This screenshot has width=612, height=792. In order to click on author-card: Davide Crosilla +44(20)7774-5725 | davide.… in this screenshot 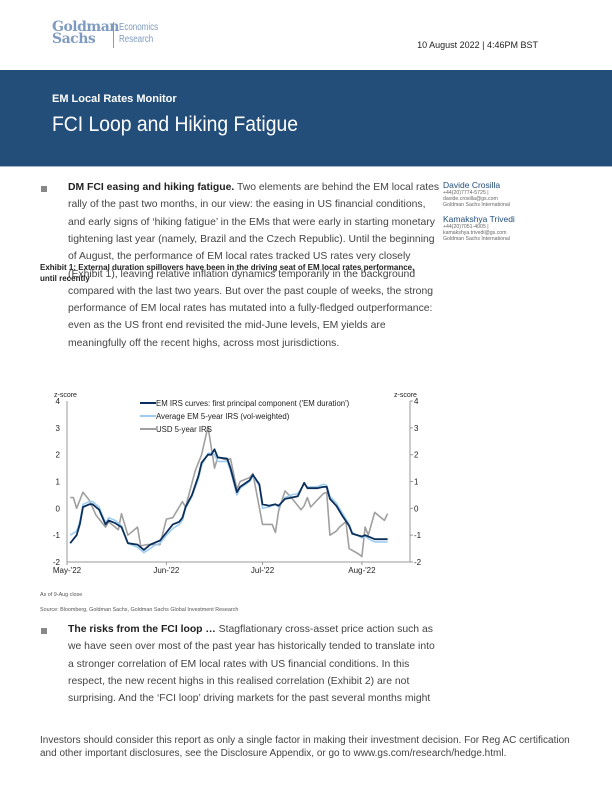, I will do `click(476, 194)`.